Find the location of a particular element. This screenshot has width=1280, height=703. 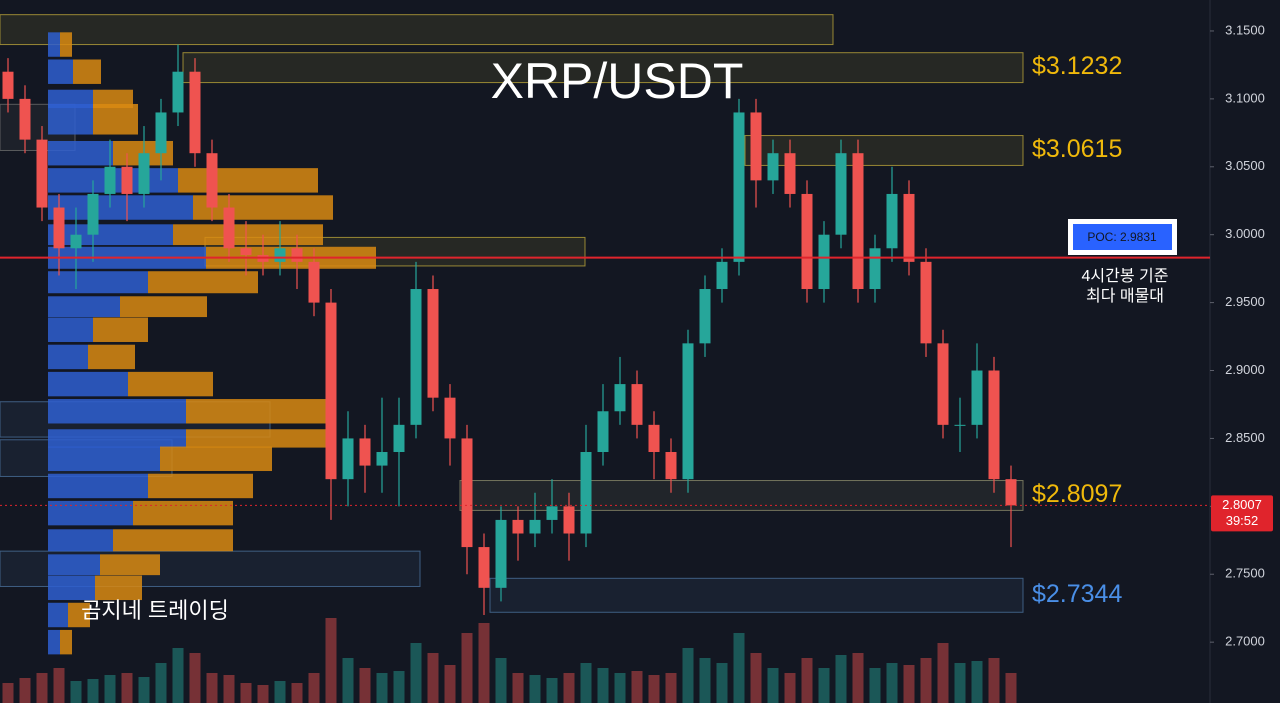

y-tick-label: 2.9500 is located at coordinates (1245, 301).